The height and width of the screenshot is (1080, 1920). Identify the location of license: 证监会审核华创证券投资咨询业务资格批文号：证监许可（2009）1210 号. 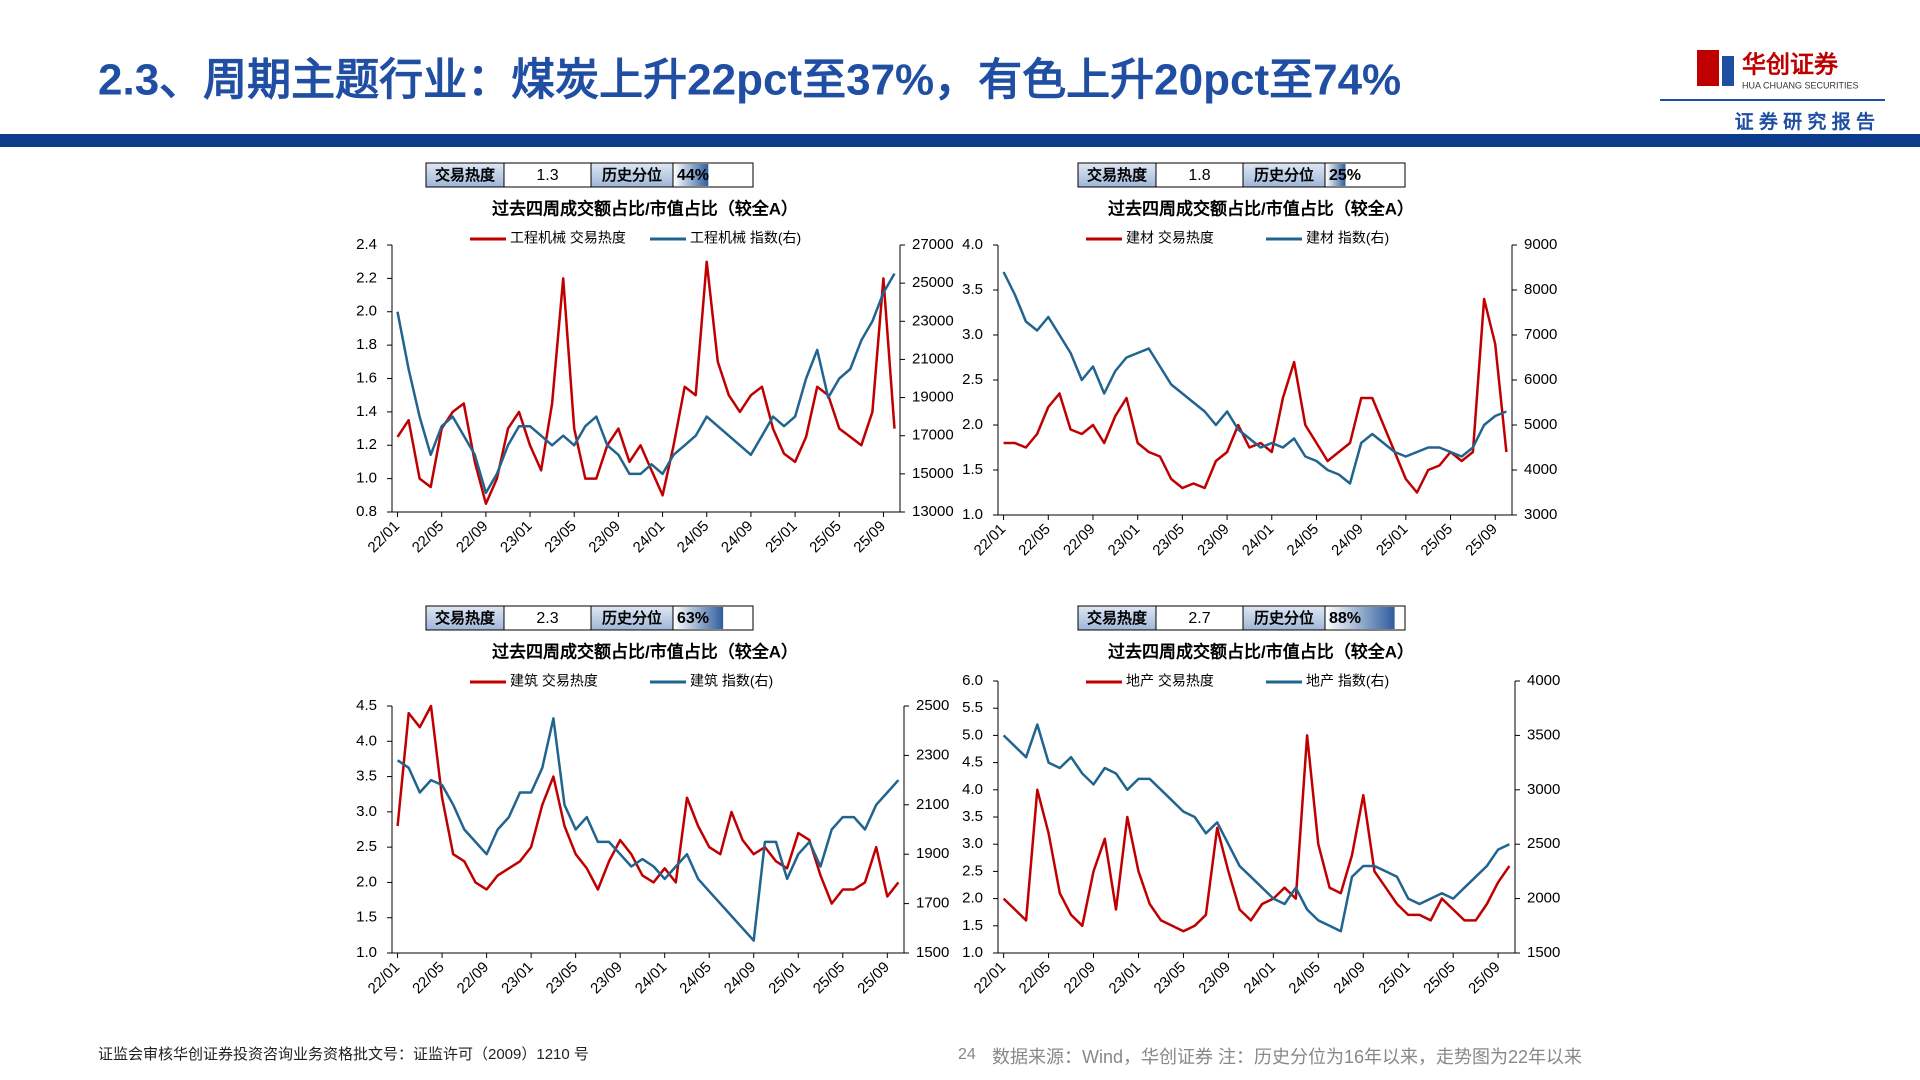
(343, 1054).